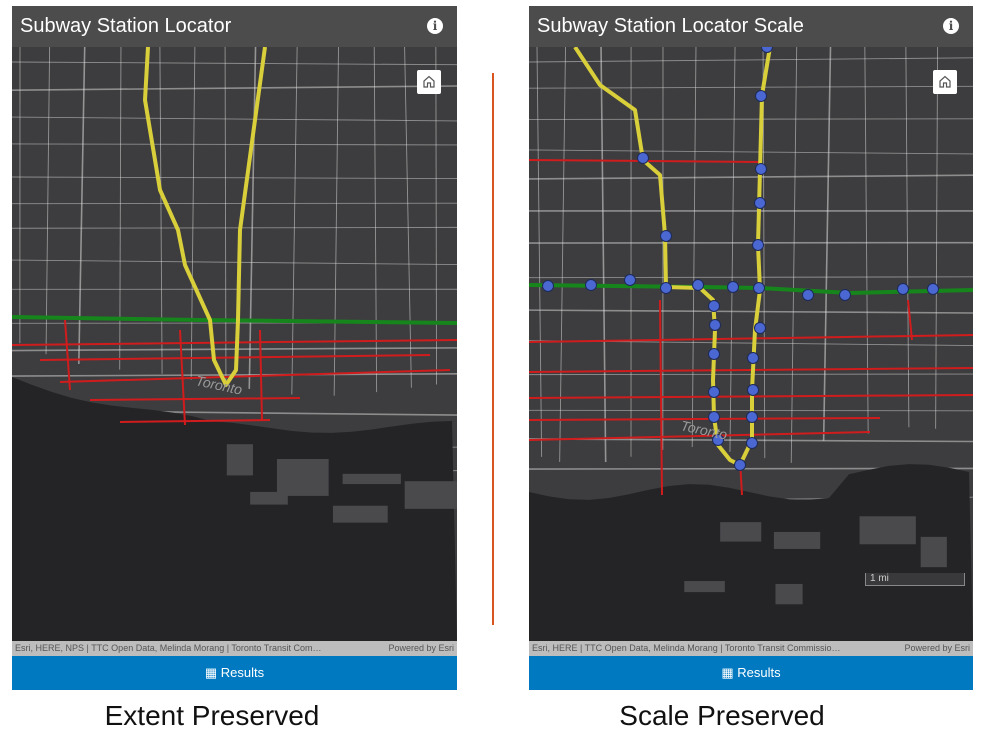 The height and width of the screenshot is (741, 984). Describe the element at coordinates (879, 578) in the screenshot. I see `scale-label: 1 mi` at that location.